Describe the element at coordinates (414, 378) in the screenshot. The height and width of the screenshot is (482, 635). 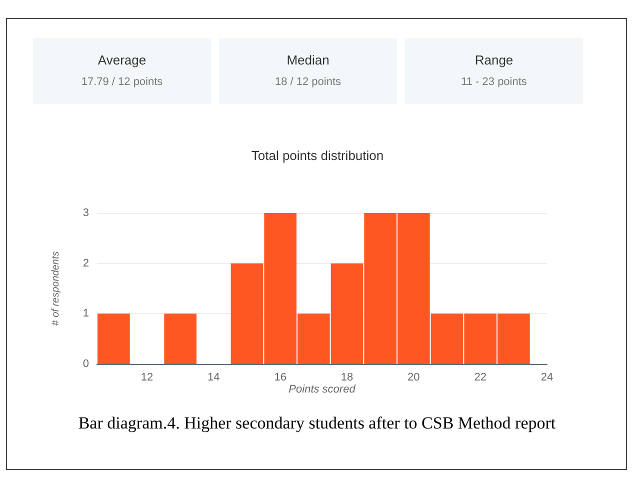
I see `x-tick-label: 20` at that location.